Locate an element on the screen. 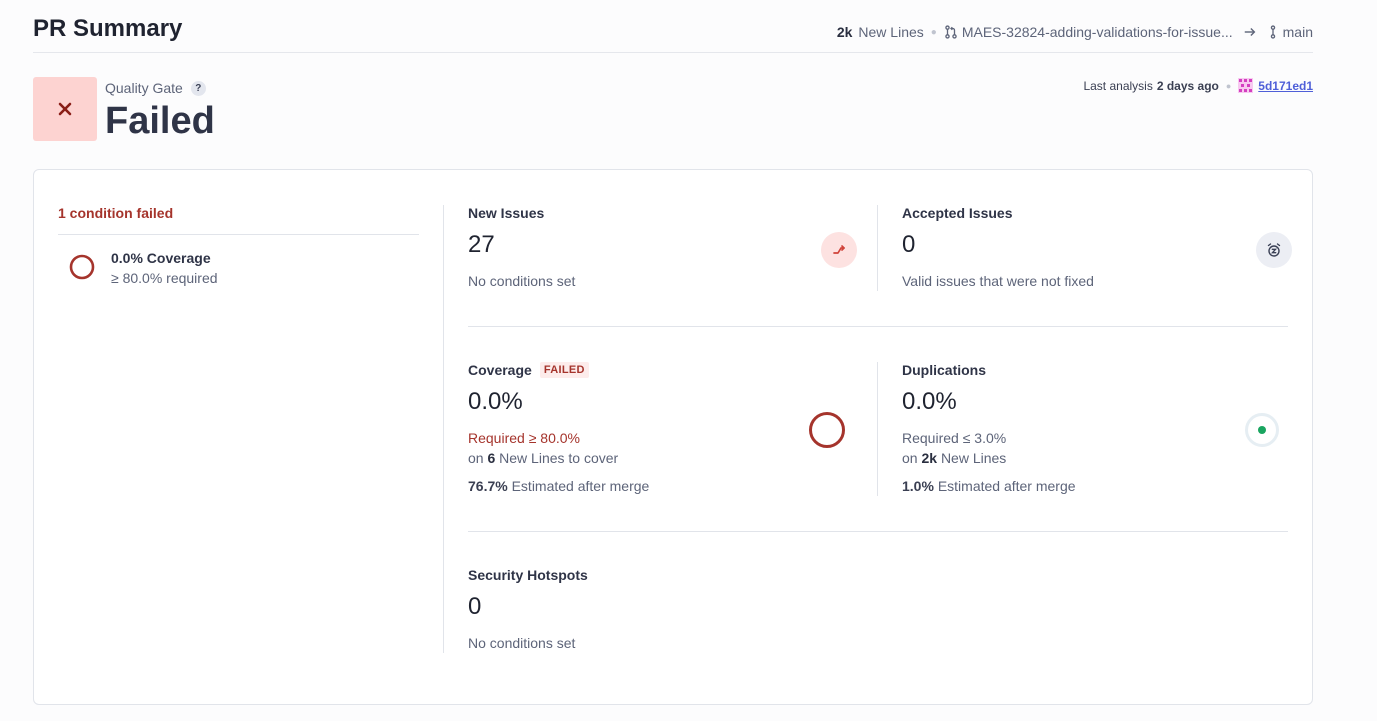  security-hotspots-value: 0 is located at coordinates (475, 606).